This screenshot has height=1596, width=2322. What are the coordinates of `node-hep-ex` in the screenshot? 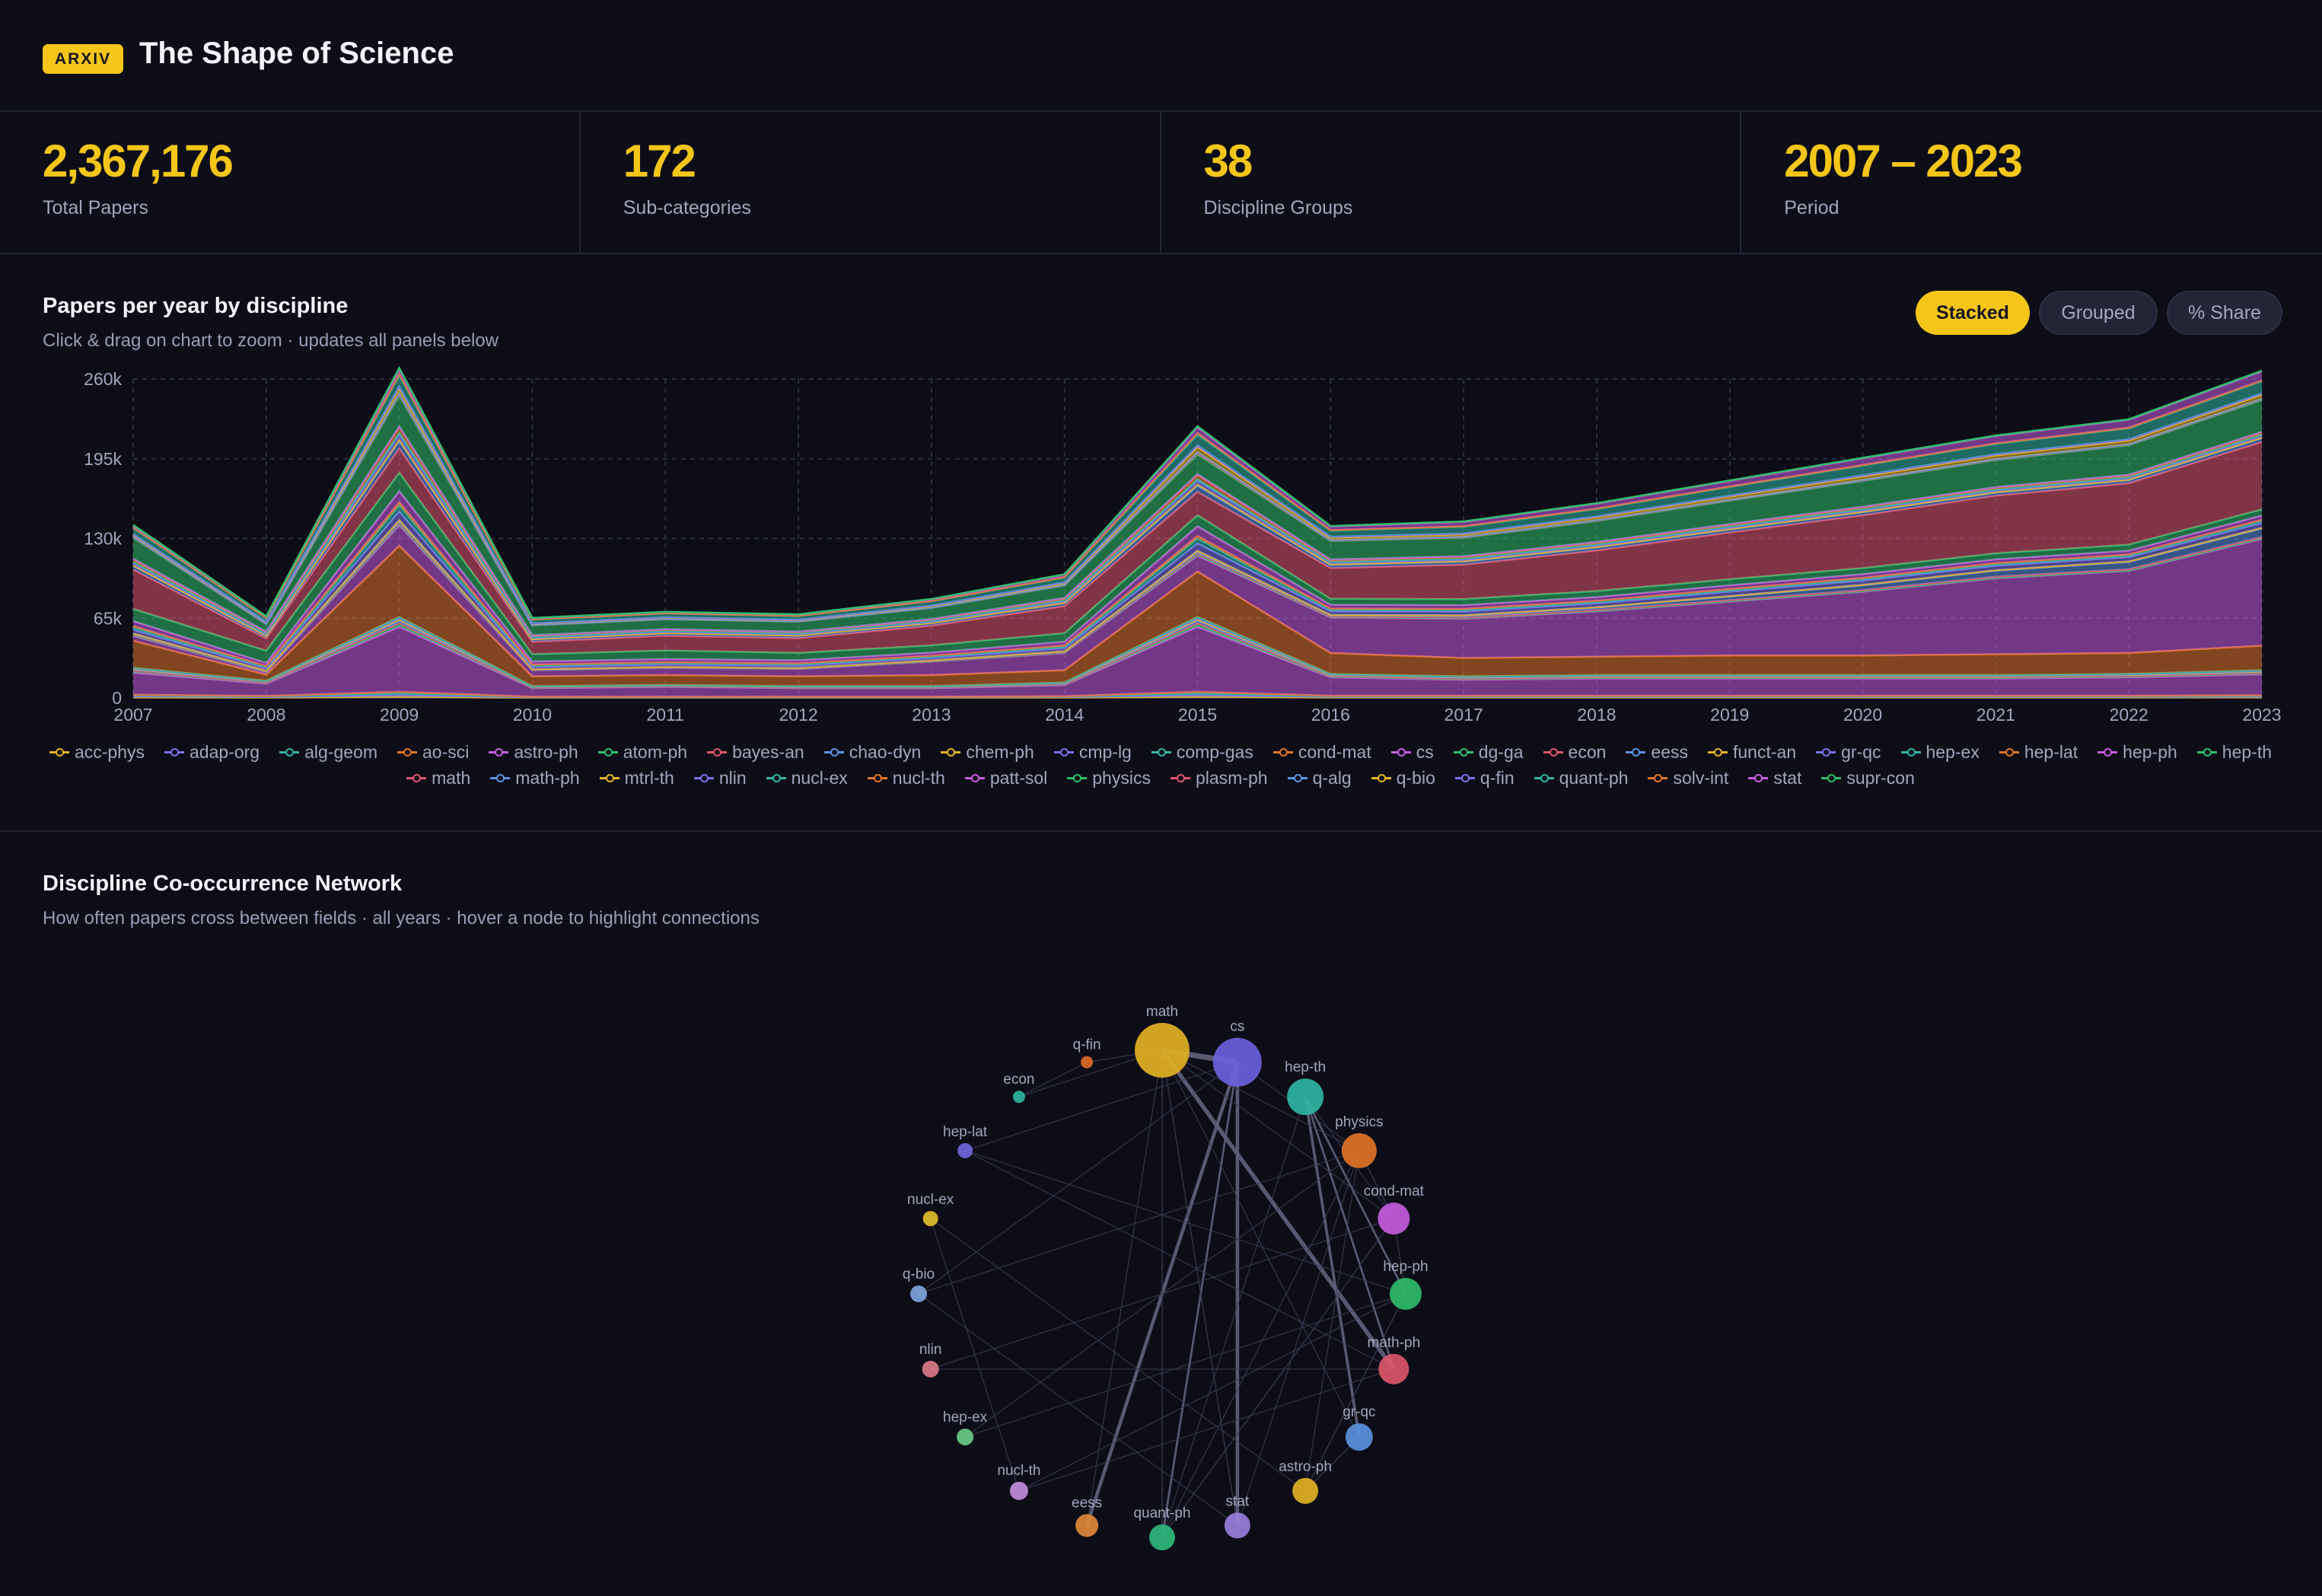 It's located at (965, 1437).